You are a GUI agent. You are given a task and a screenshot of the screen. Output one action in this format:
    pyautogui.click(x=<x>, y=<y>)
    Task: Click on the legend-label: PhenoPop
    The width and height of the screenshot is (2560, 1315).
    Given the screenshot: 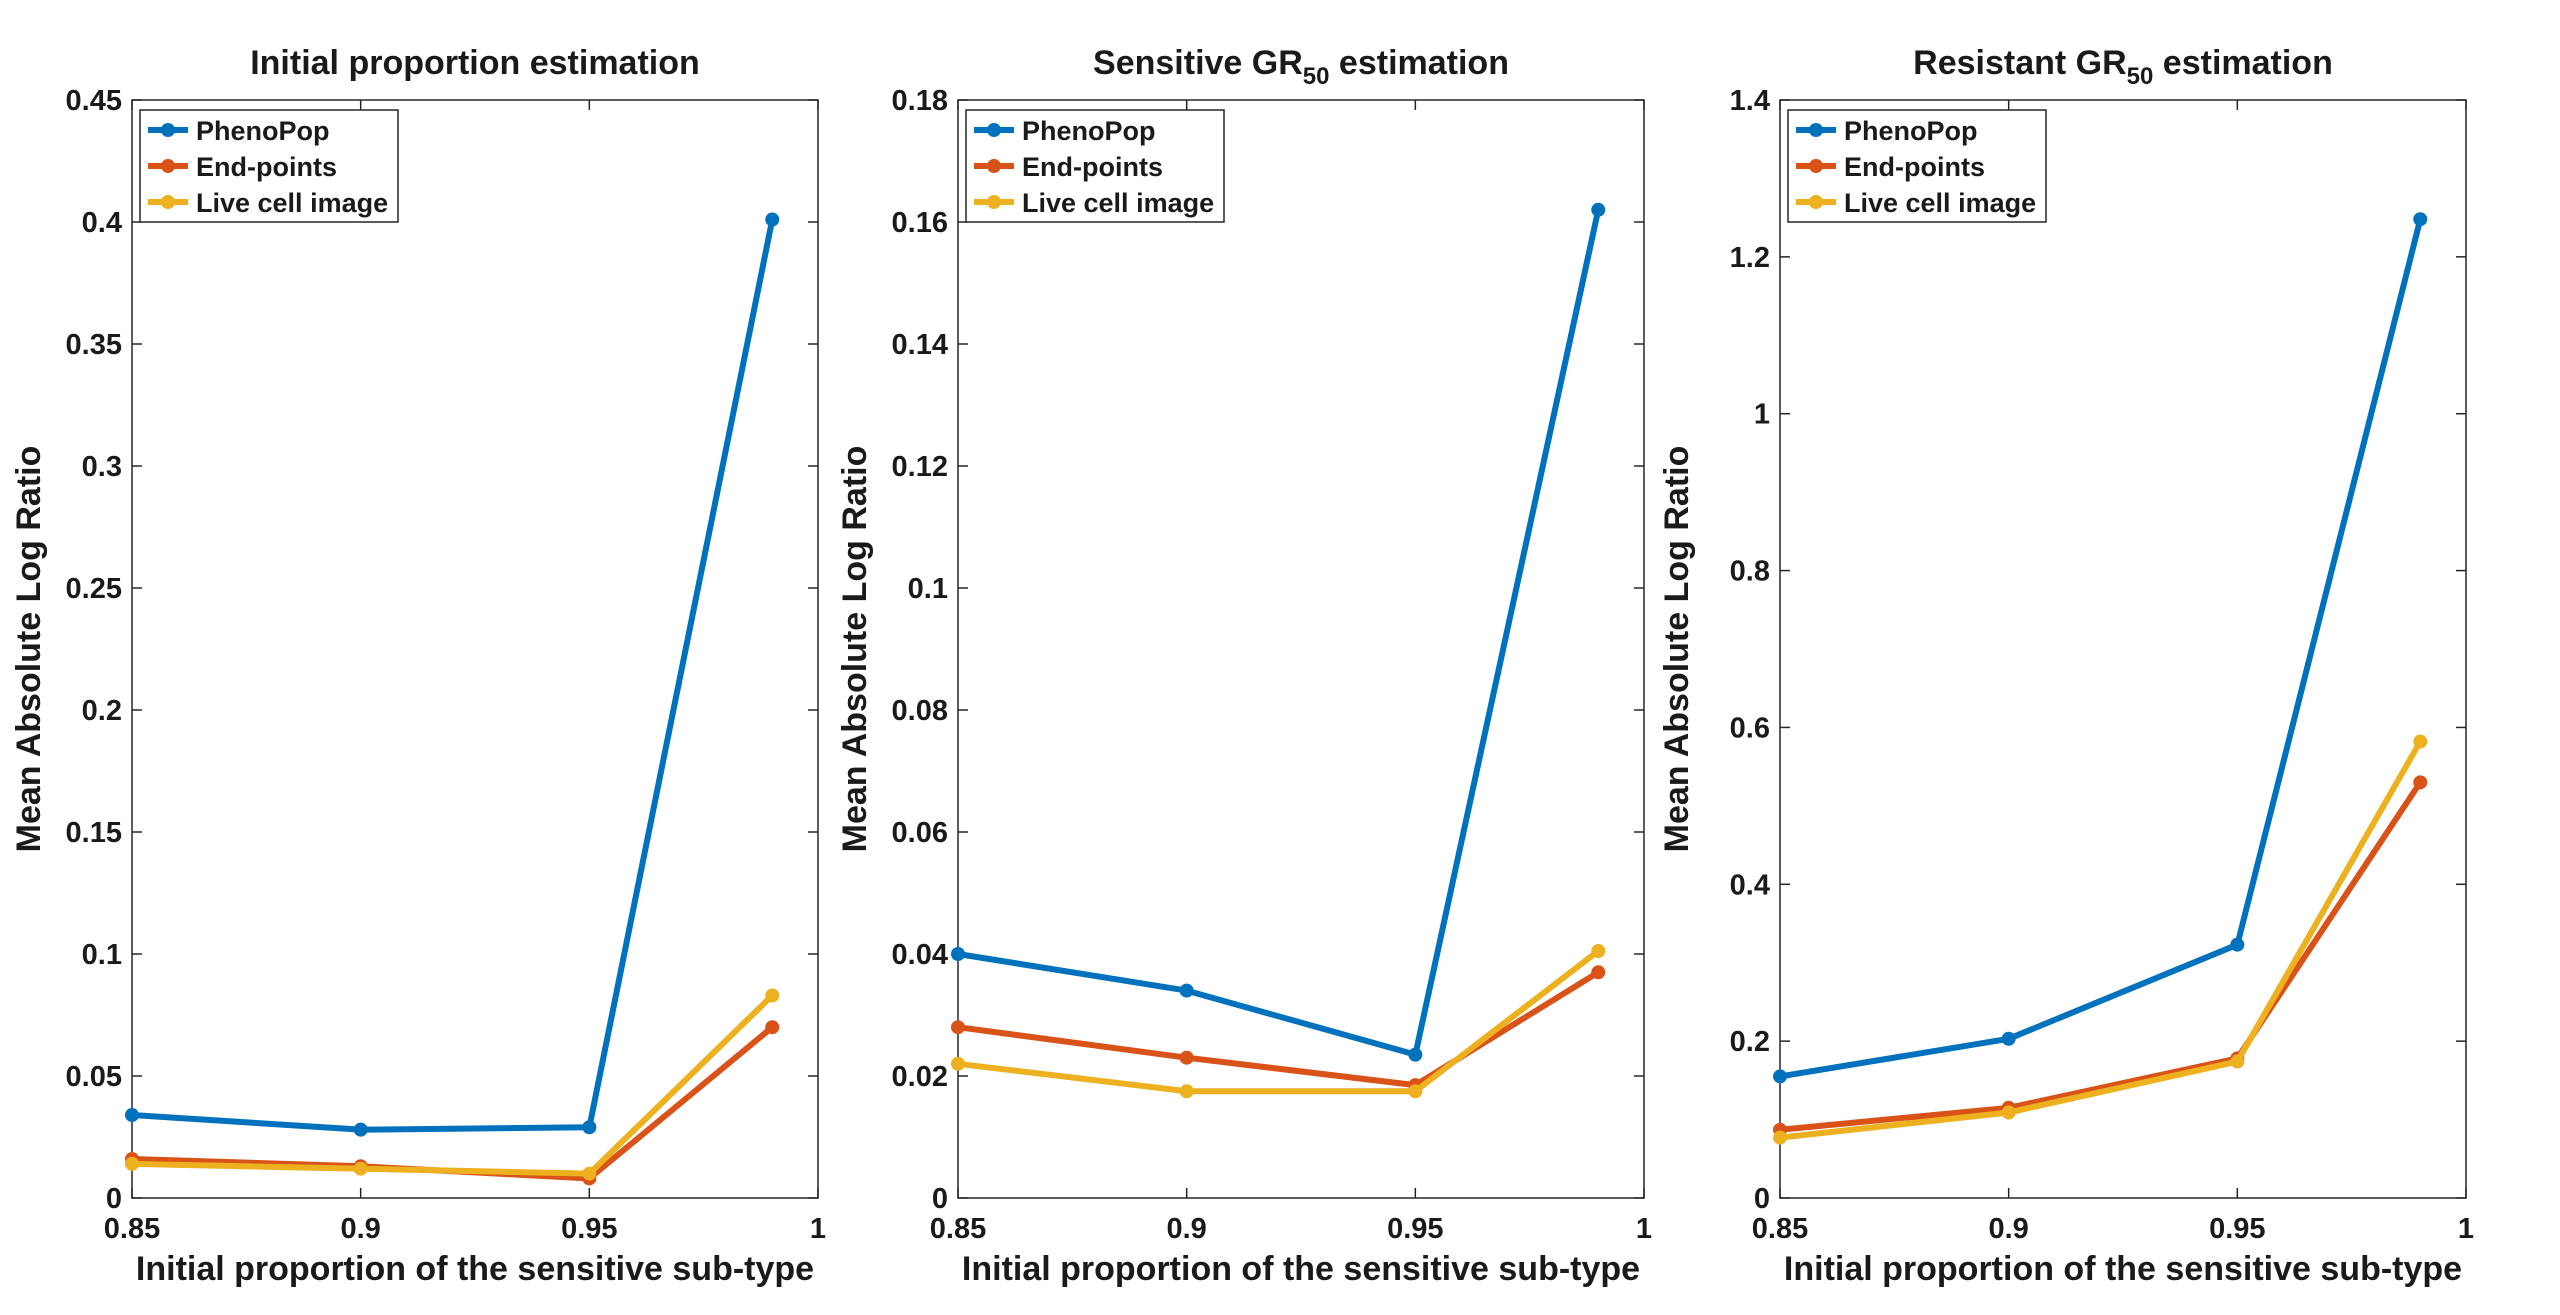 What is the action you would take?
    pyautogui.click(x=1089, y=131)
    